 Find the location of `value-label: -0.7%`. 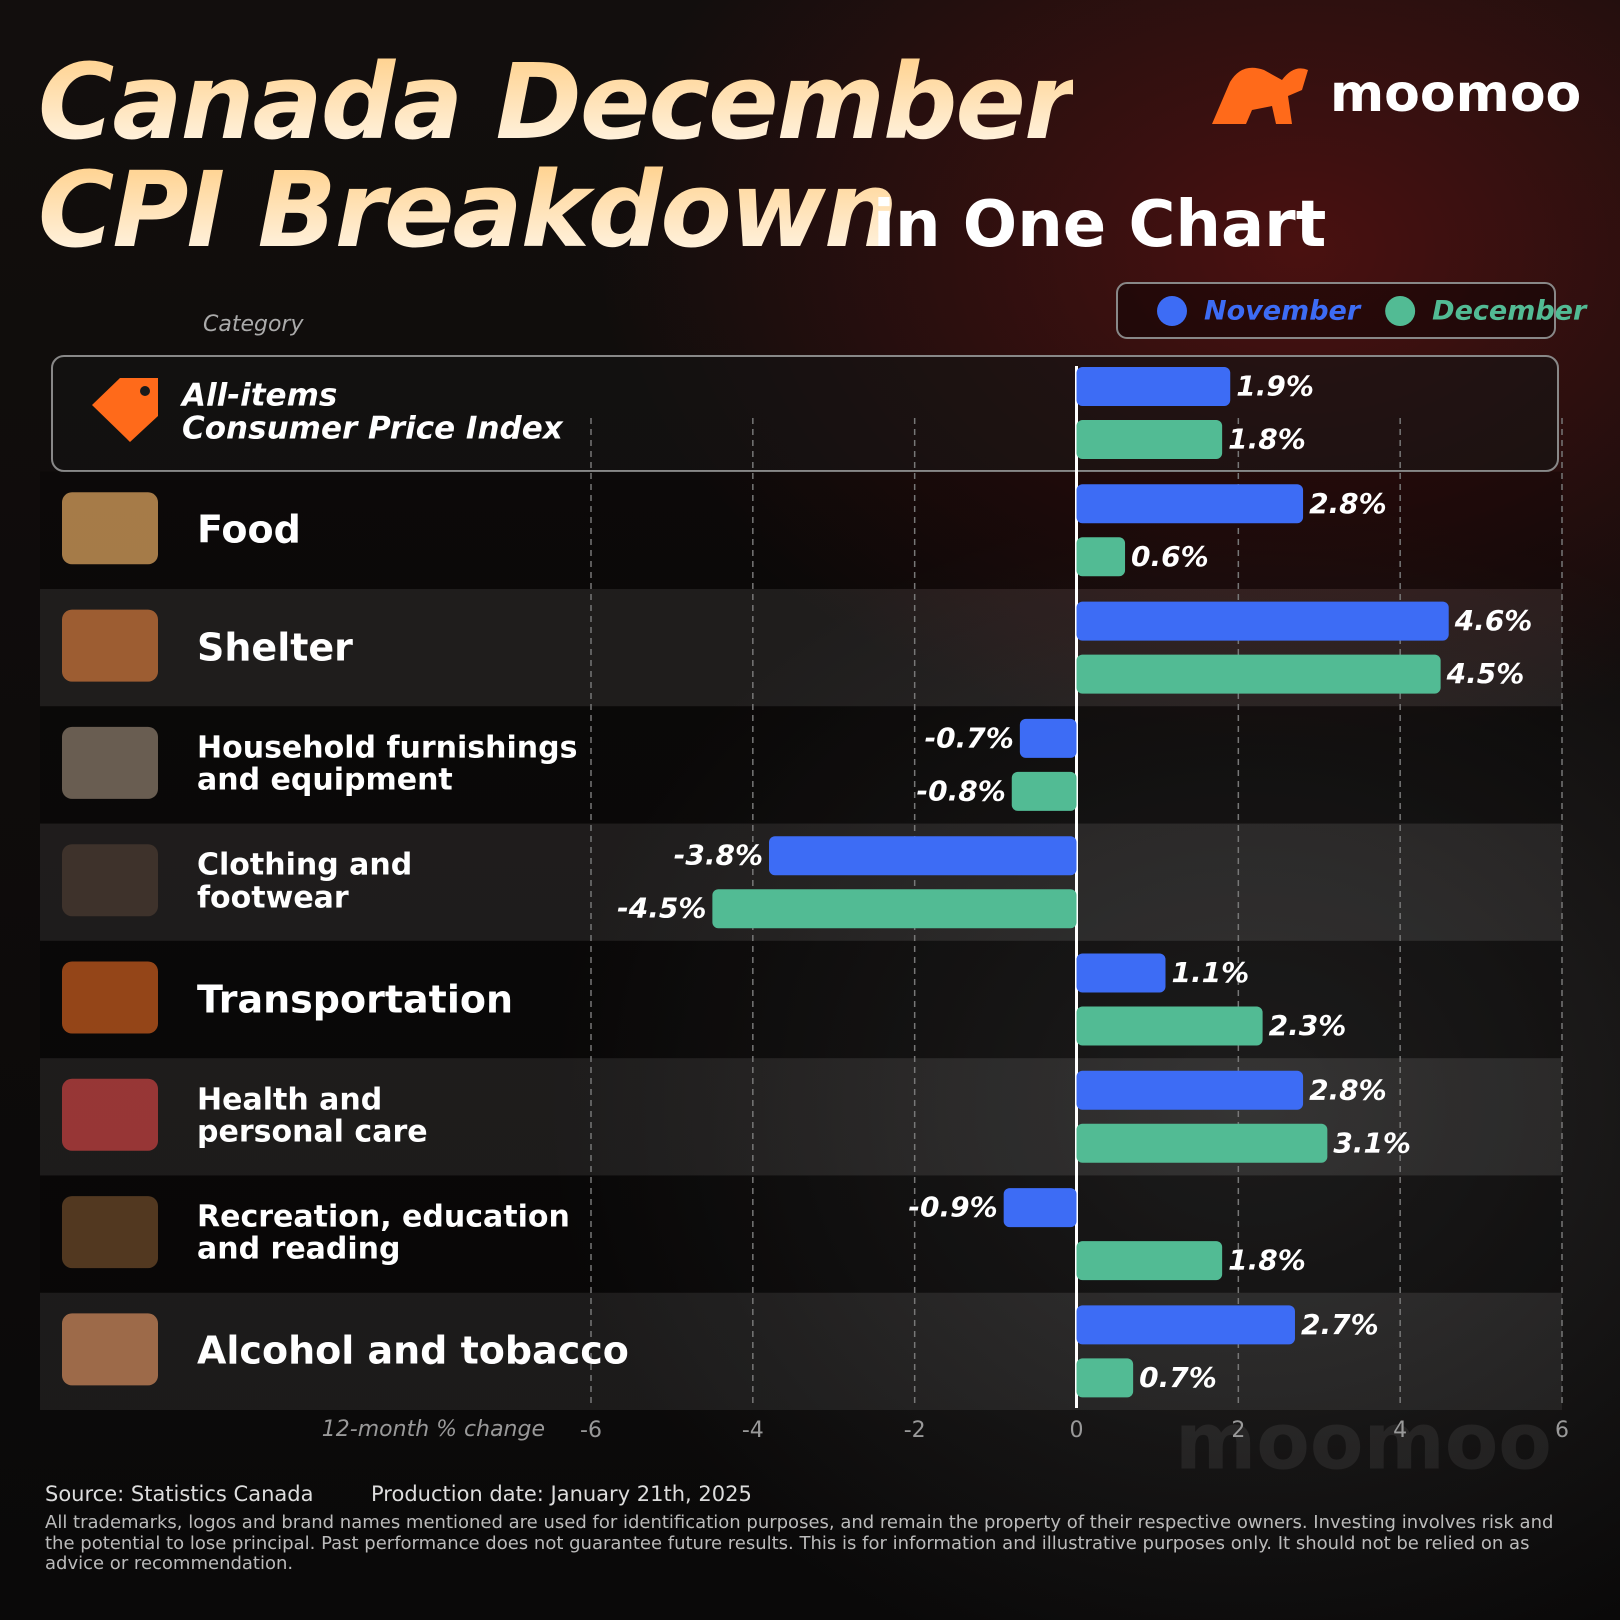

value-label: -0.7% is located at coordinates (969, 737).